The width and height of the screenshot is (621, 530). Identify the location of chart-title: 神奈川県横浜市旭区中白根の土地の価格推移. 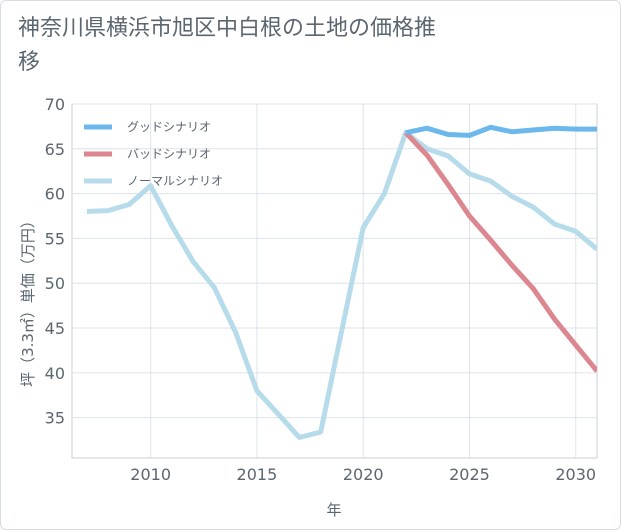
(227, 45).